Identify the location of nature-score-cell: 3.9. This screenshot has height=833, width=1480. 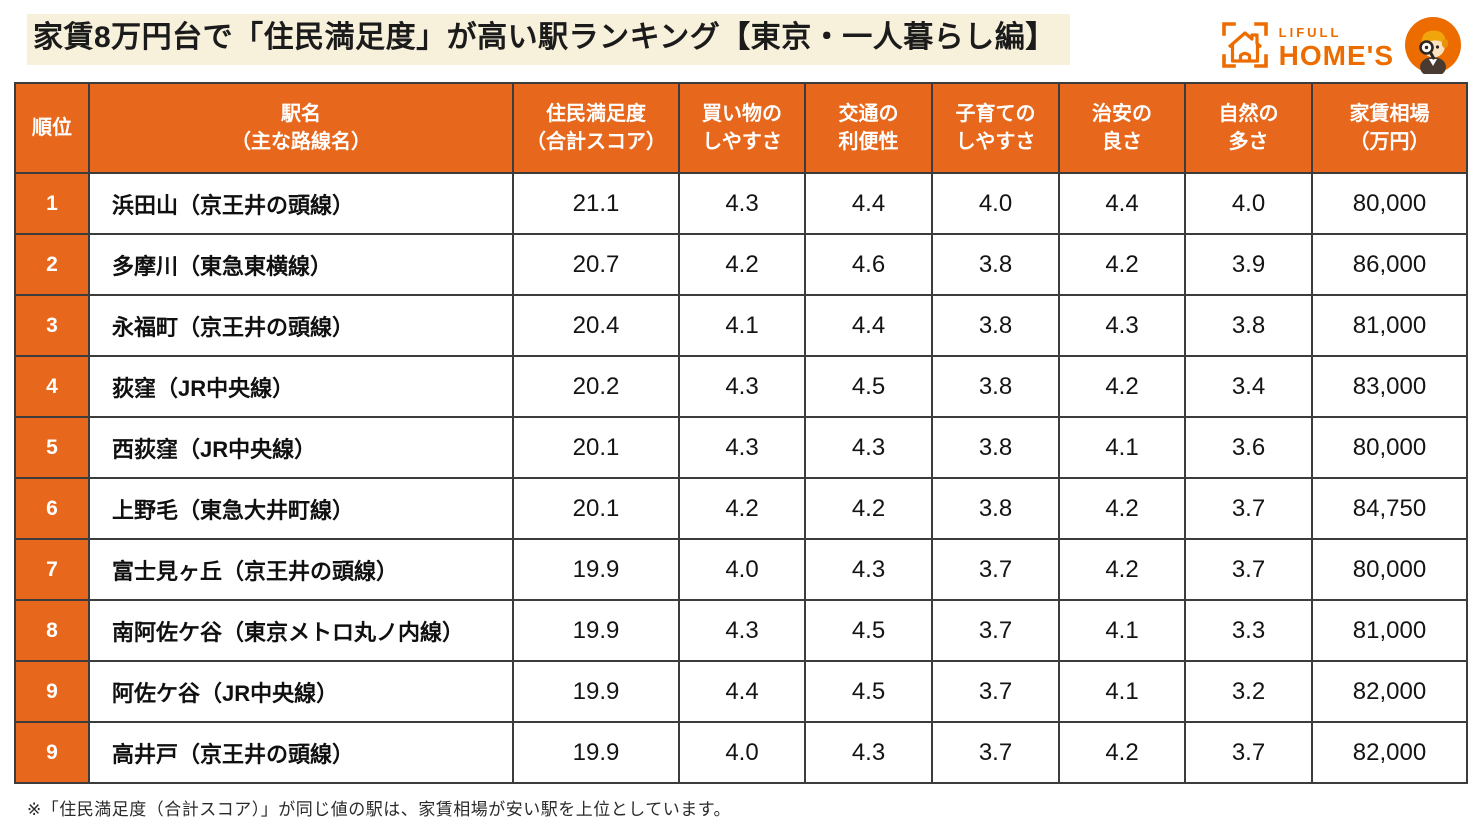
(1248, 264).